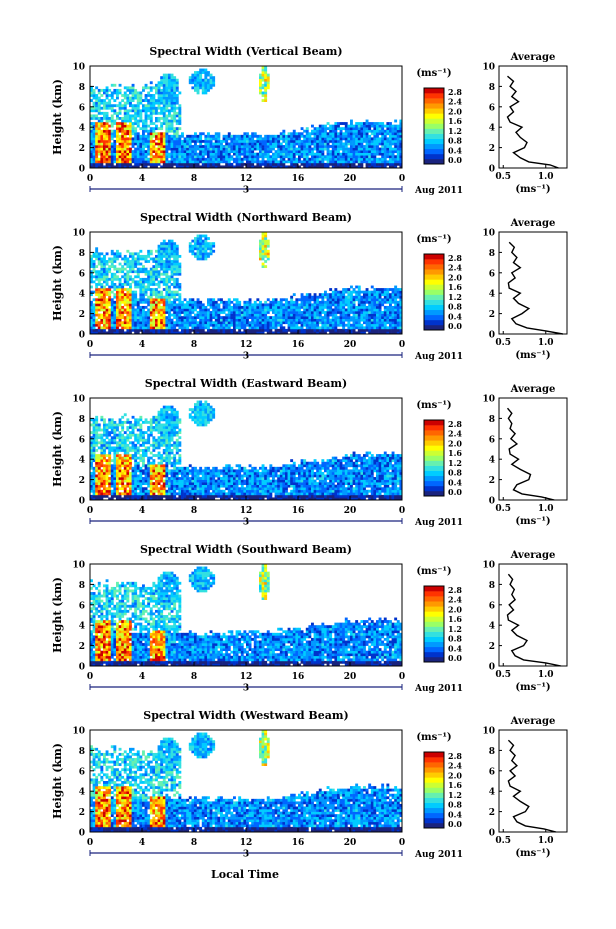 The height and width of the screenshot is (929, 616). I want to click on average-frame, so click(533, 117).